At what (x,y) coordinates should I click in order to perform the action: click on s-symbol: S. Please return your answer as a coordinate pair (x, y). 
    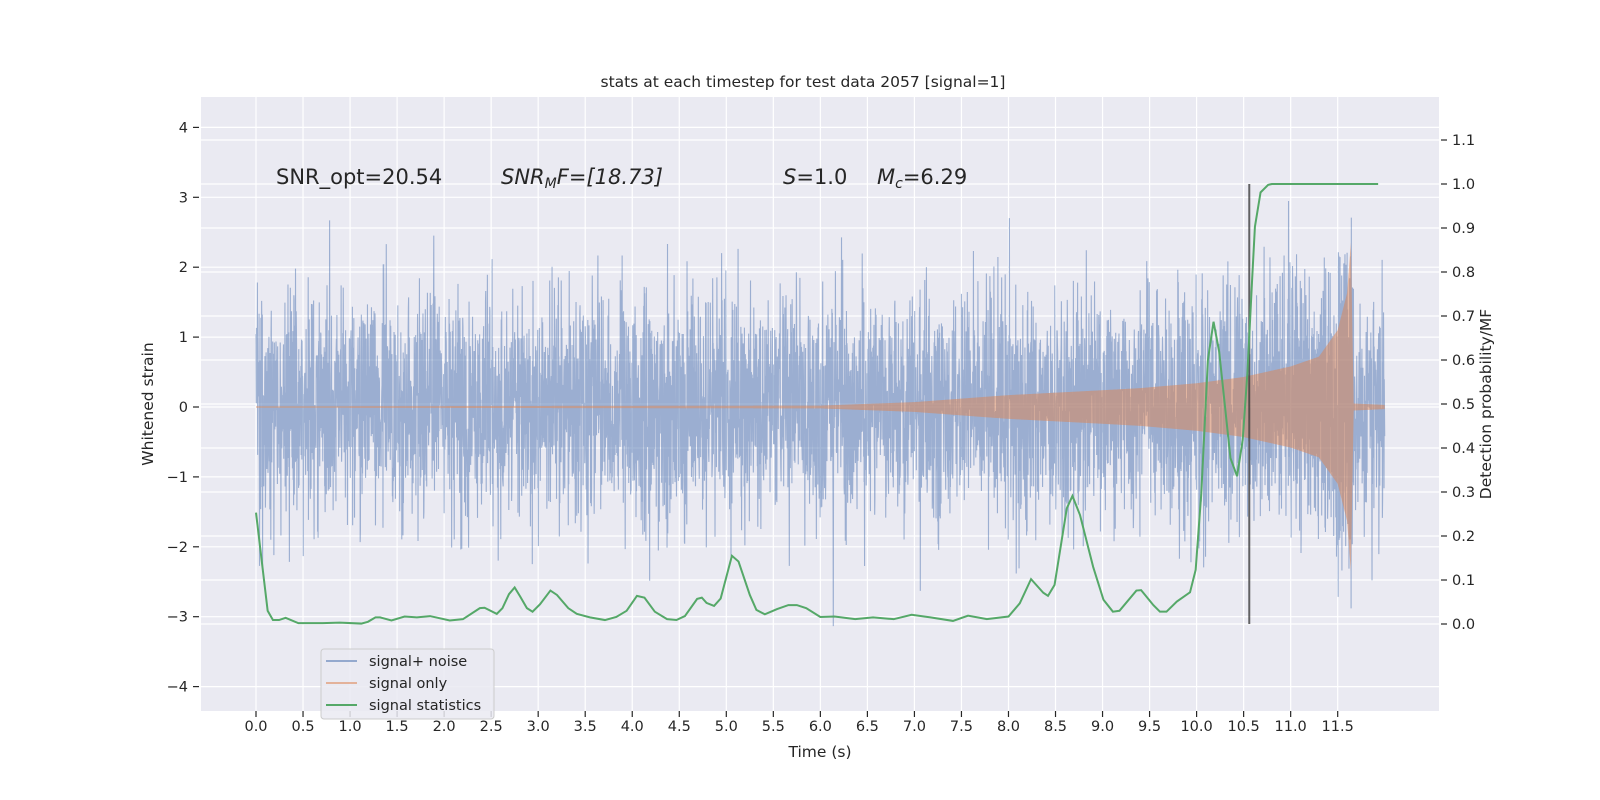
    Looking at the image, I should click on (789, 177).